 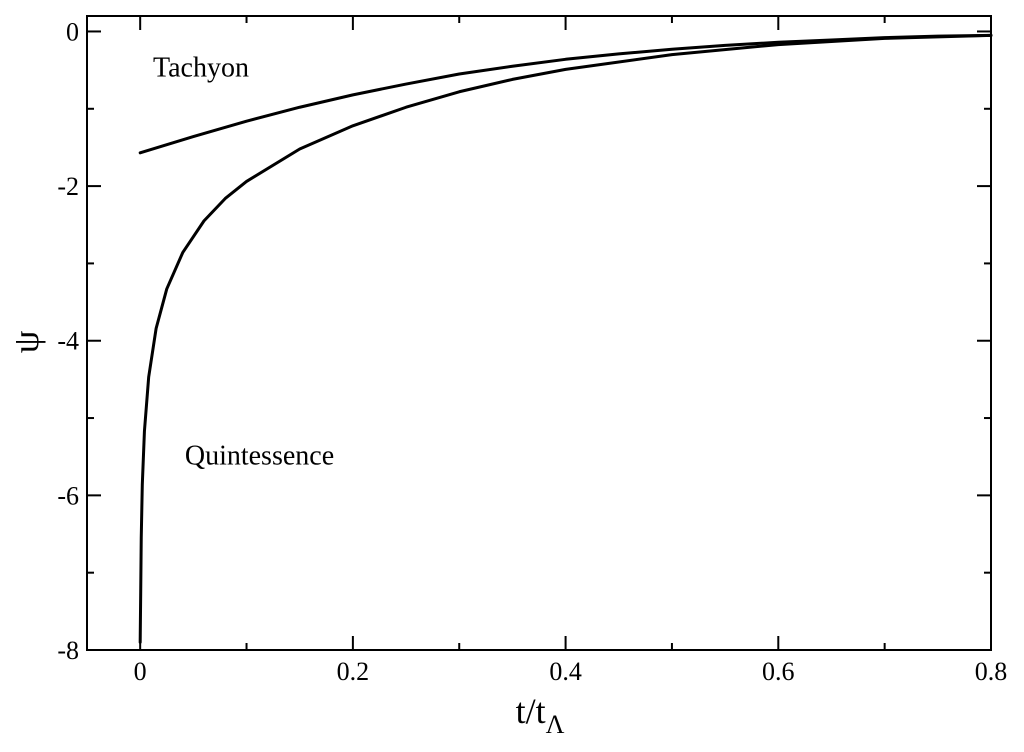 What do you see at coordinates (353, 671) in the screenshot?
I see `x-tick-label: 0.2` at bounding box center [353, 671].